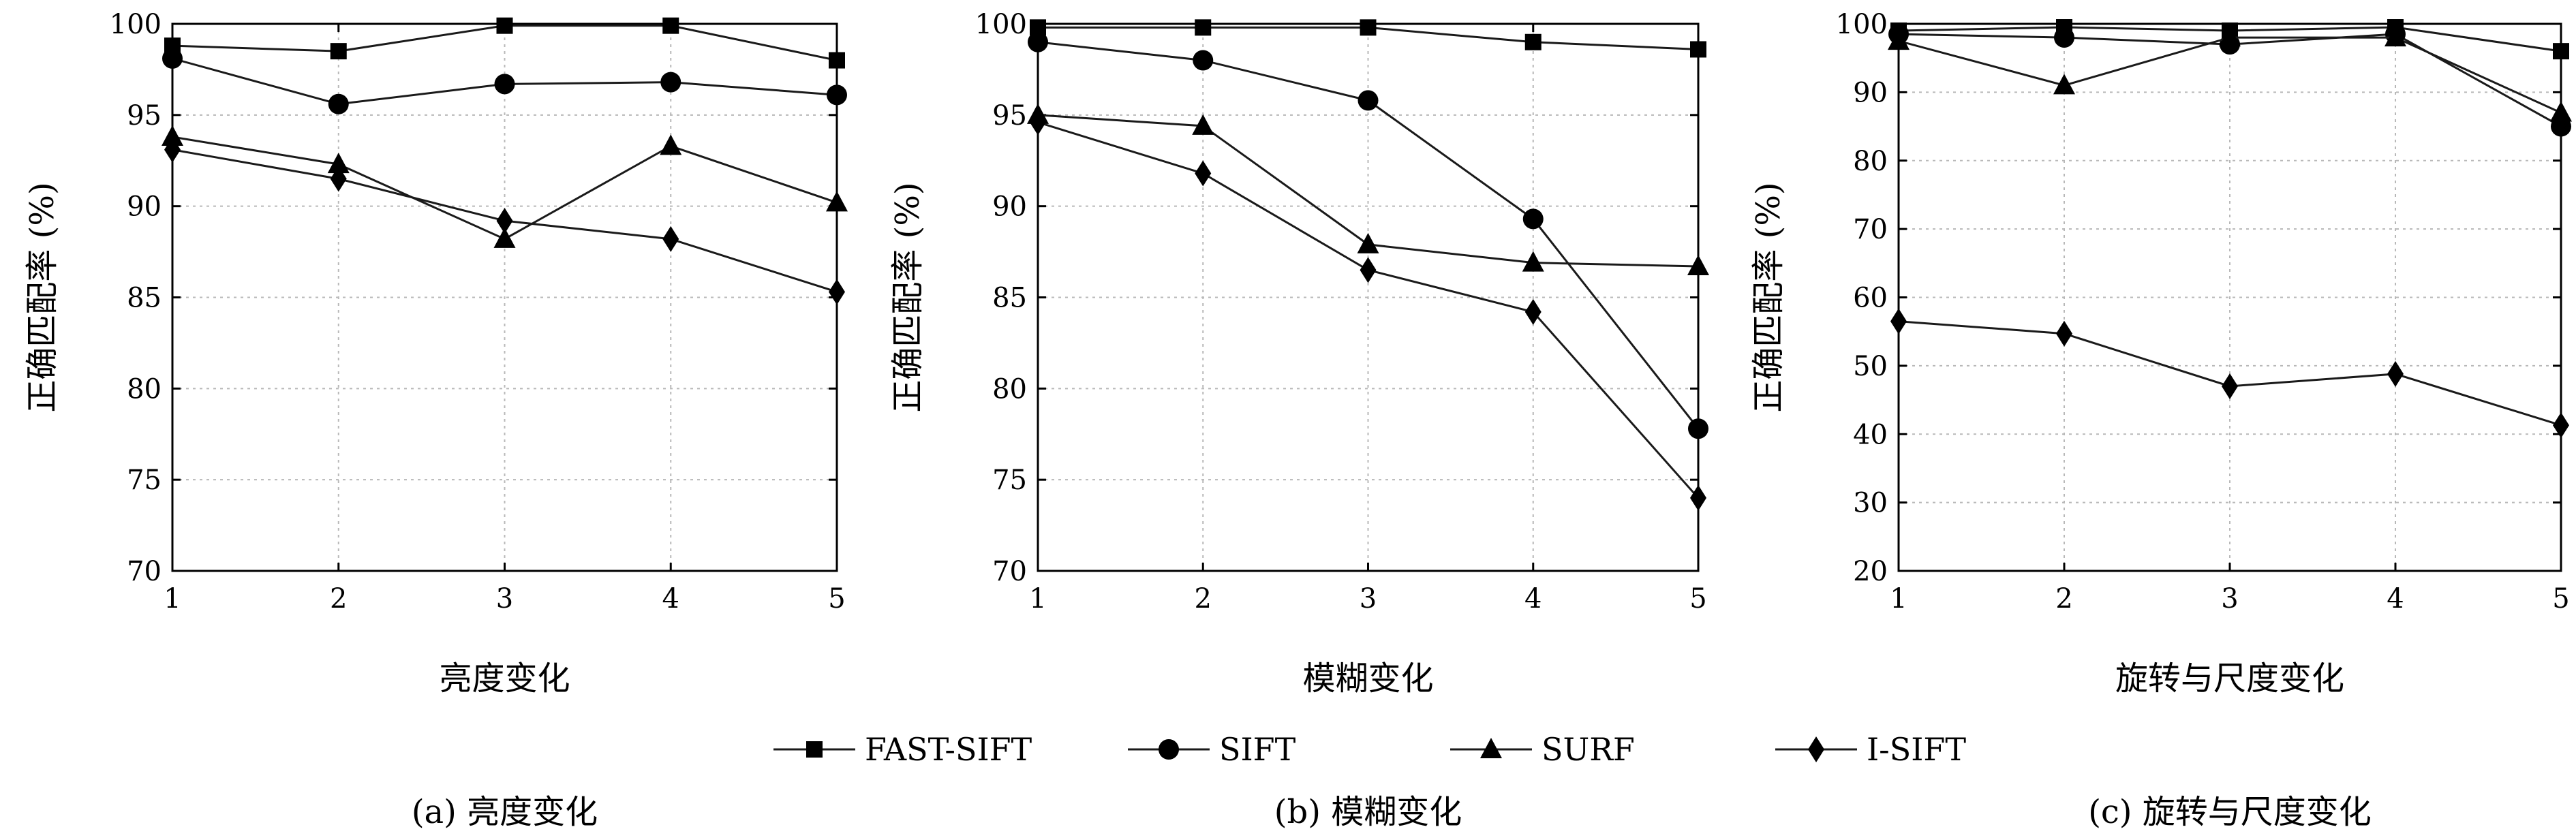 The image size is (2576, 840). What do you see at coordinates (1871, 366) in the screenshot?
I see `y-tick-label: 50` at bounding box center [1871, 366].